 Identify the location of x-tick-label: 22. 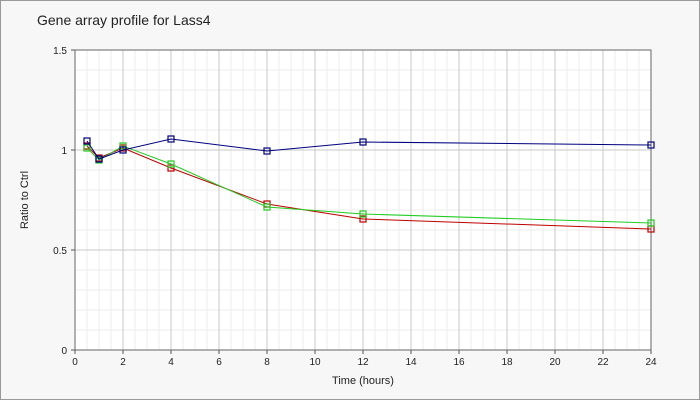
(603, 362).